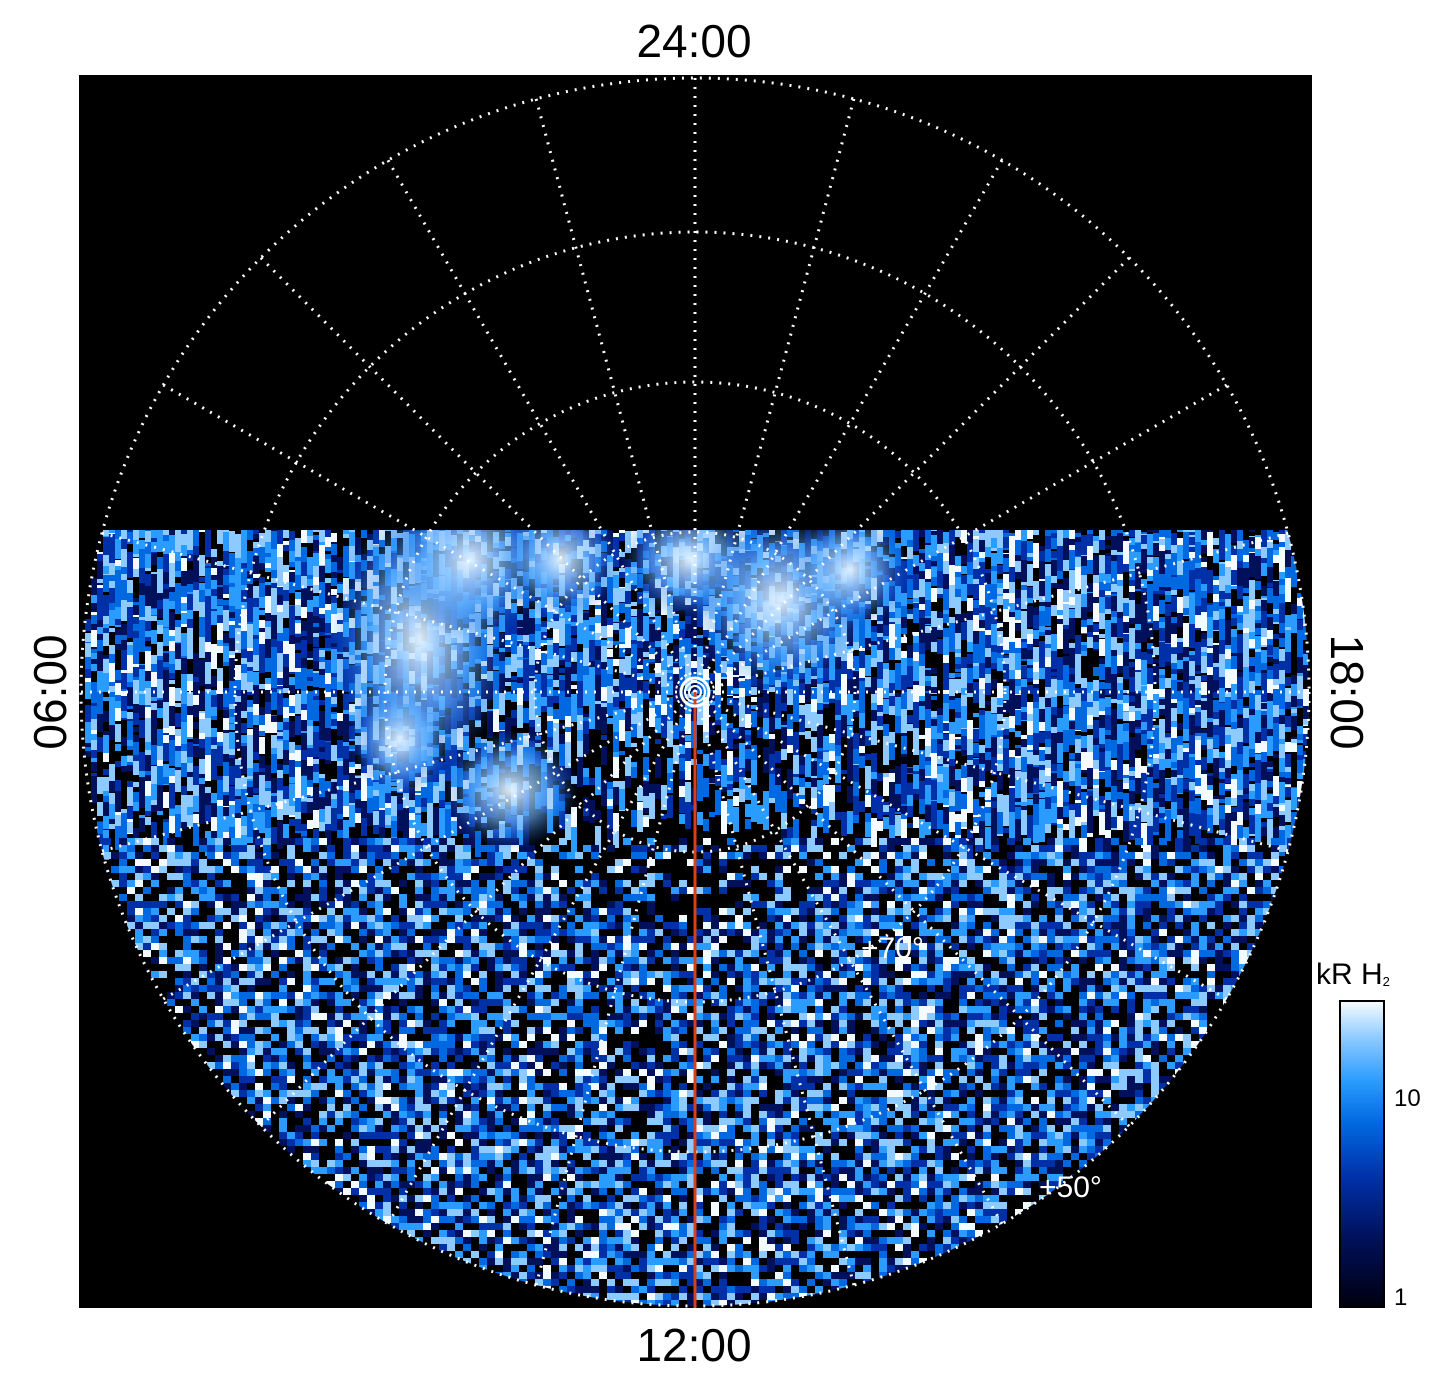  What do you see at coordinates (50, 692) in the screenshot?
I see `local-time-label-left: 06:00` at bounding box center [50, 692].